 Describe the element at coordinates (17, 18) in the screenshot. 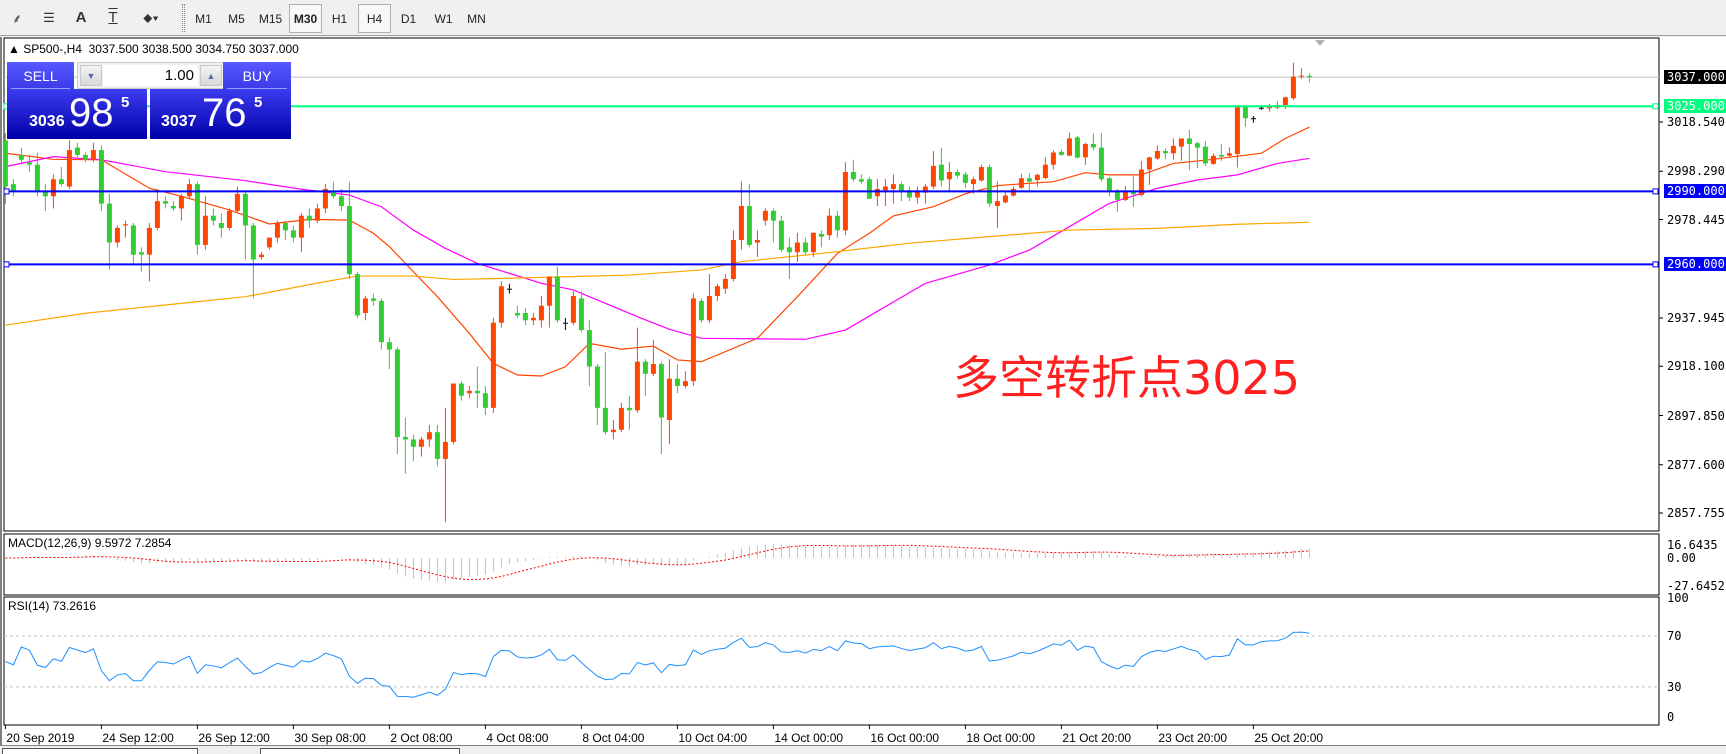

I see `elliott-wave-icon: ⸙` at that location.